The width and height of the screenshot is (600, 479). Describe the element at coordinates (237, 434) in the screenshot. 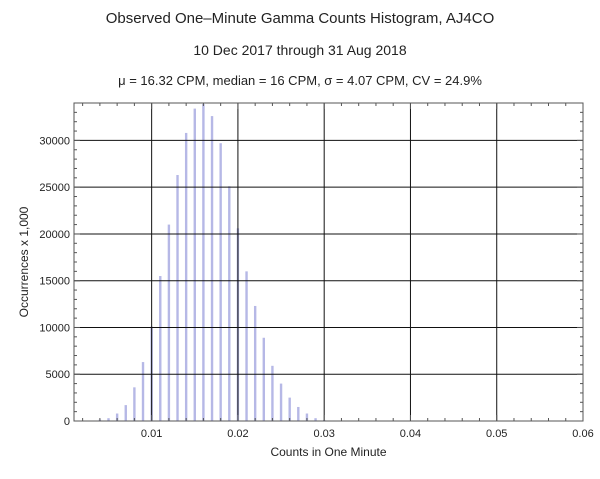

I see `x-tick-label: 0.02` at that location.